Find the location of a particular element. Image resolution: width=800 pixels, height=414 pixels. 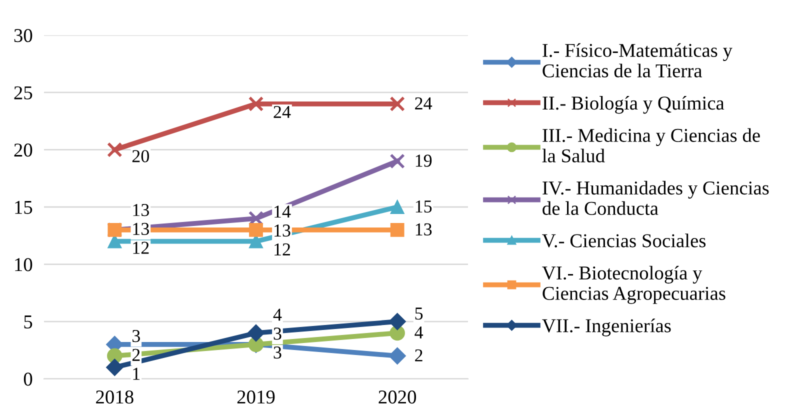

legend-label: VI.- Biotecnología y Ciencias Agropecuarias is located at coordinates (634, 285).